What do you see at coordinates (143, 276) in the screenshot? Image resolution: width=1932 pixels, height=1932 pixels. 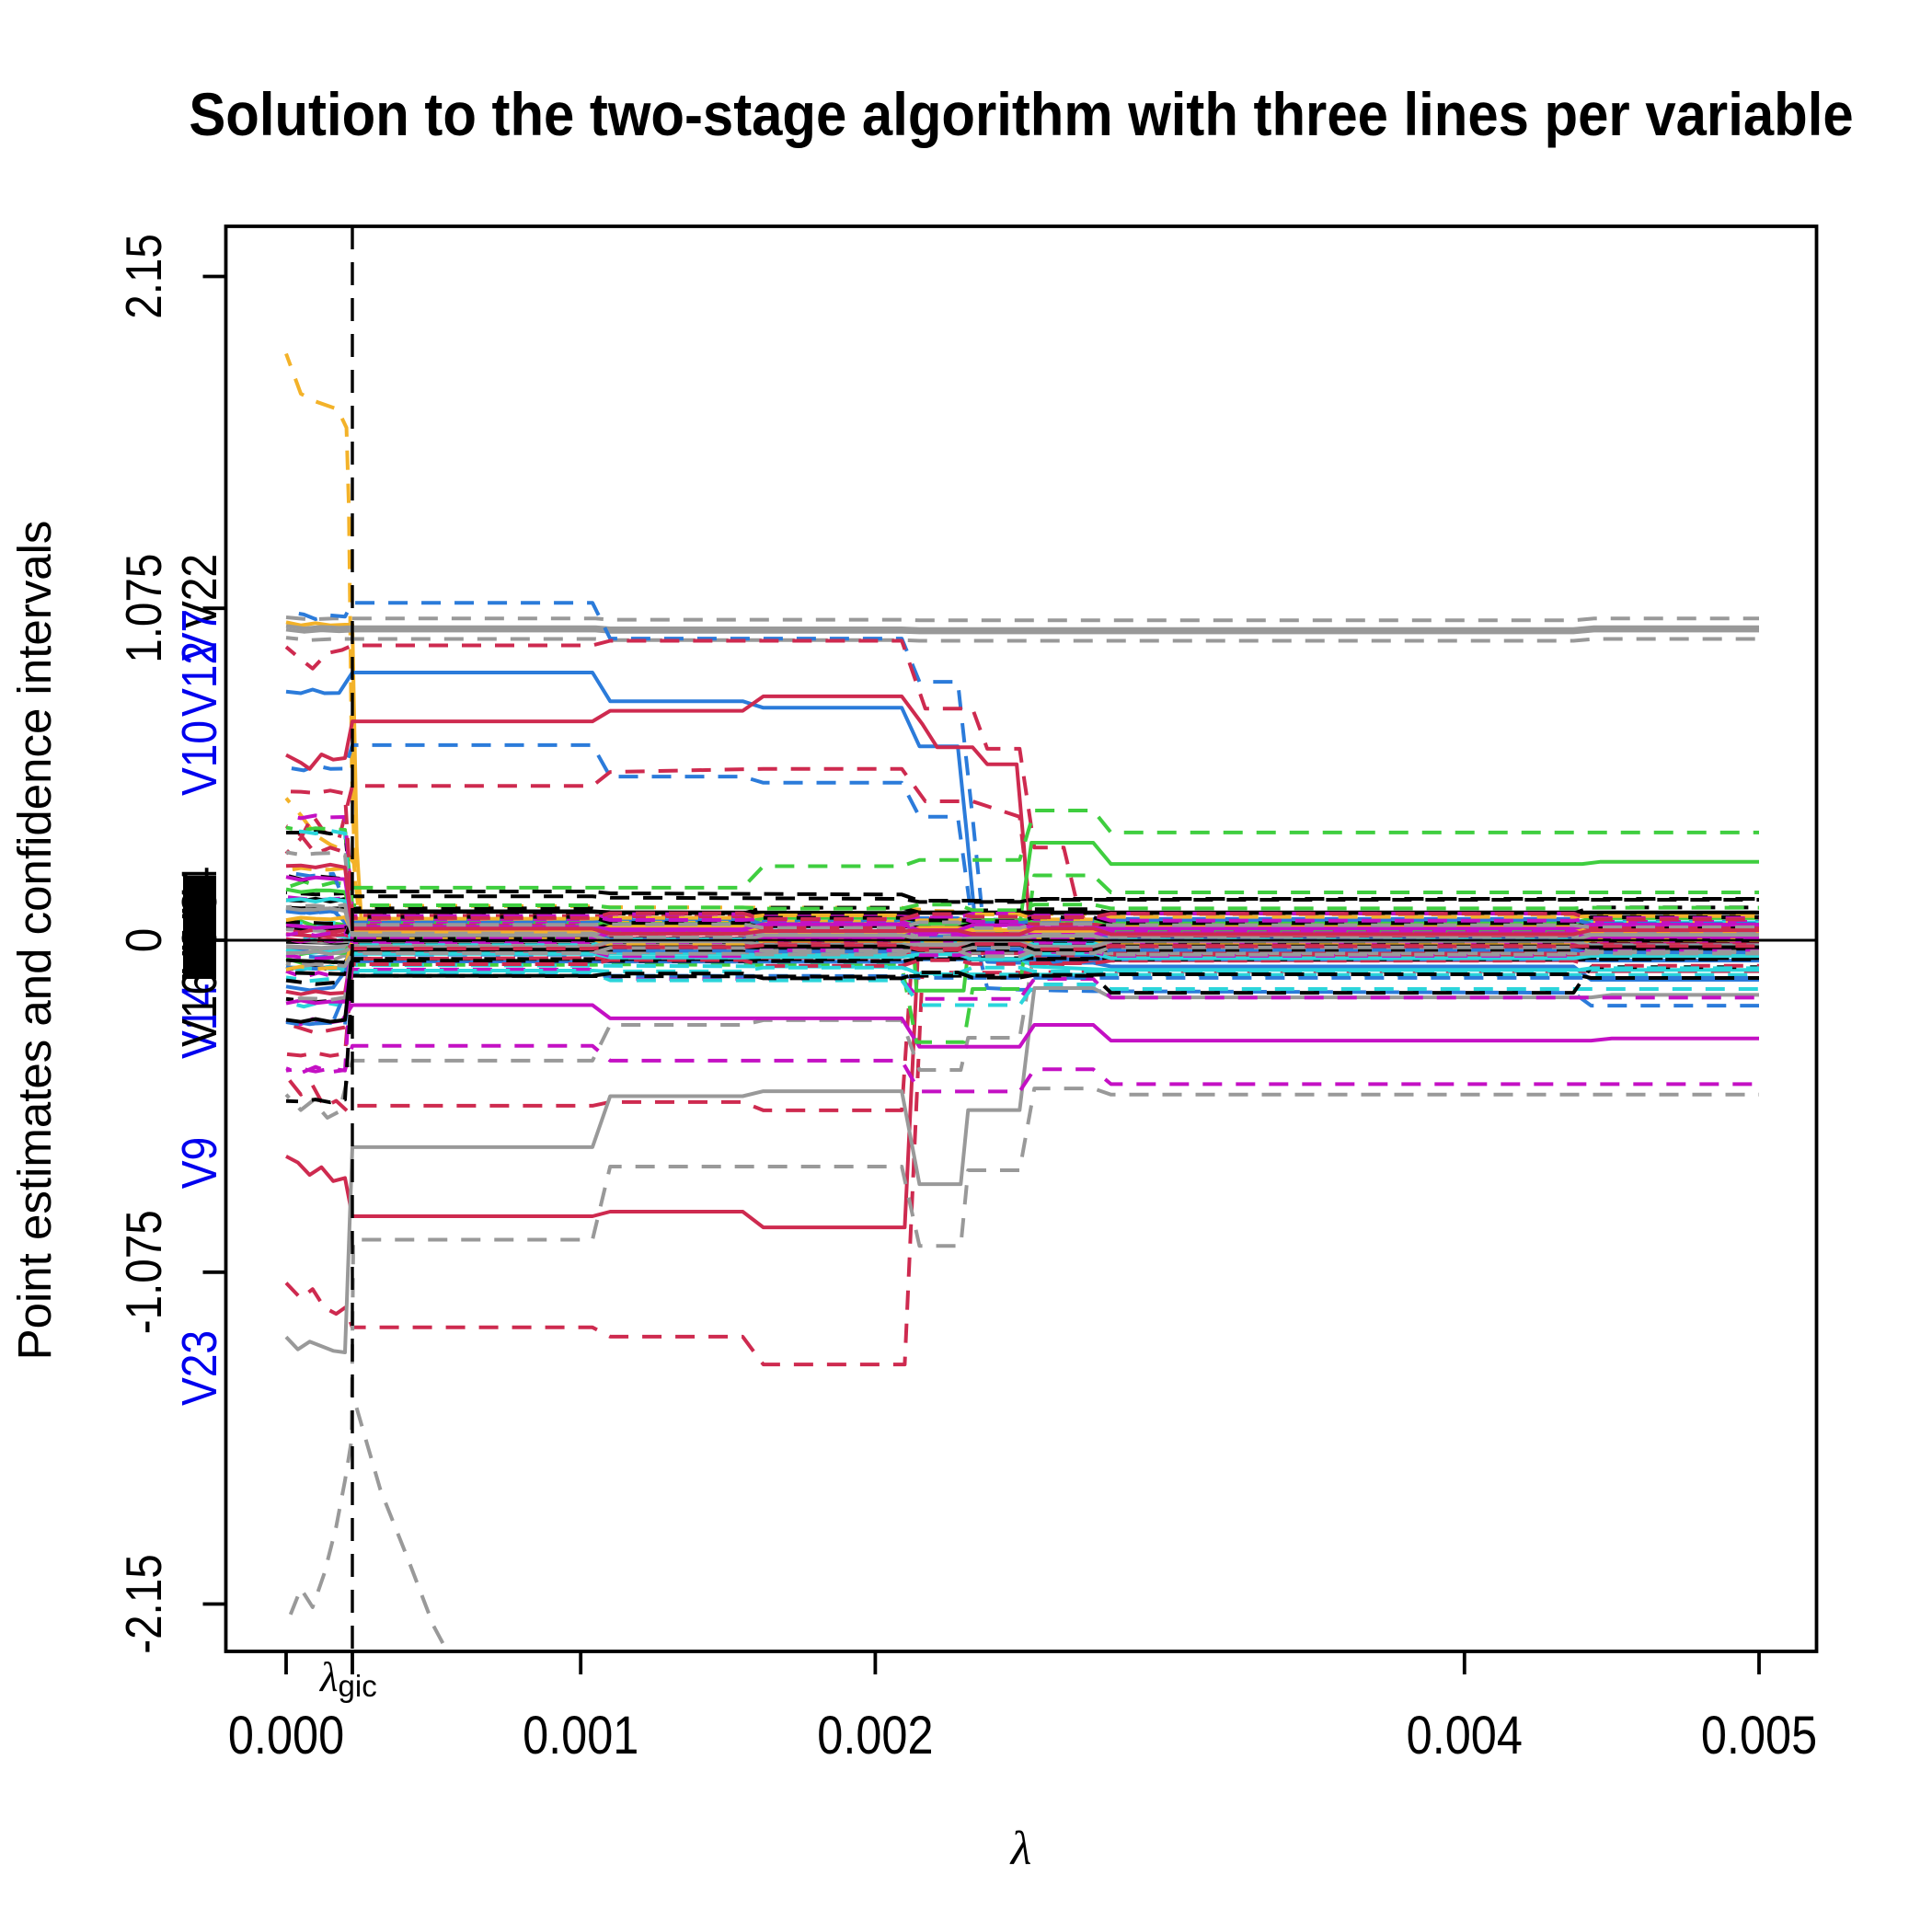 I see `svg-text: 2.15` at bounding box center [143, 276].